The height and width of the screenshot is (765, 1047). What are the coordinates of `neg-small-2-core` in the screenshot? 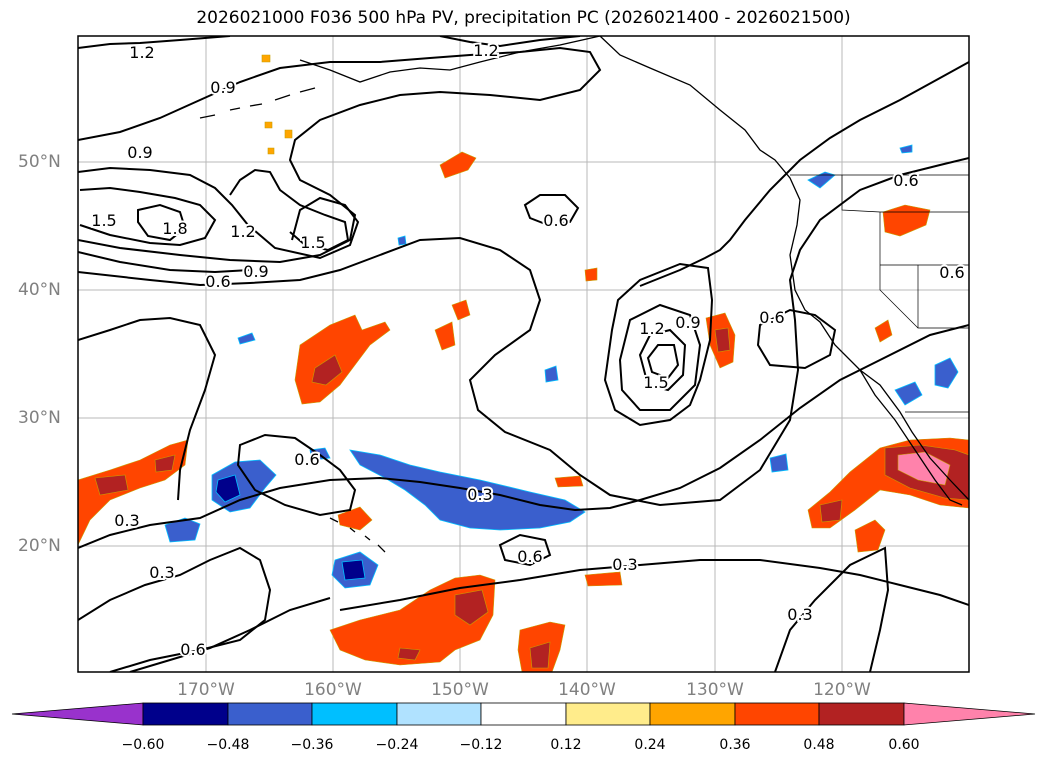 It's located at (353, 570).